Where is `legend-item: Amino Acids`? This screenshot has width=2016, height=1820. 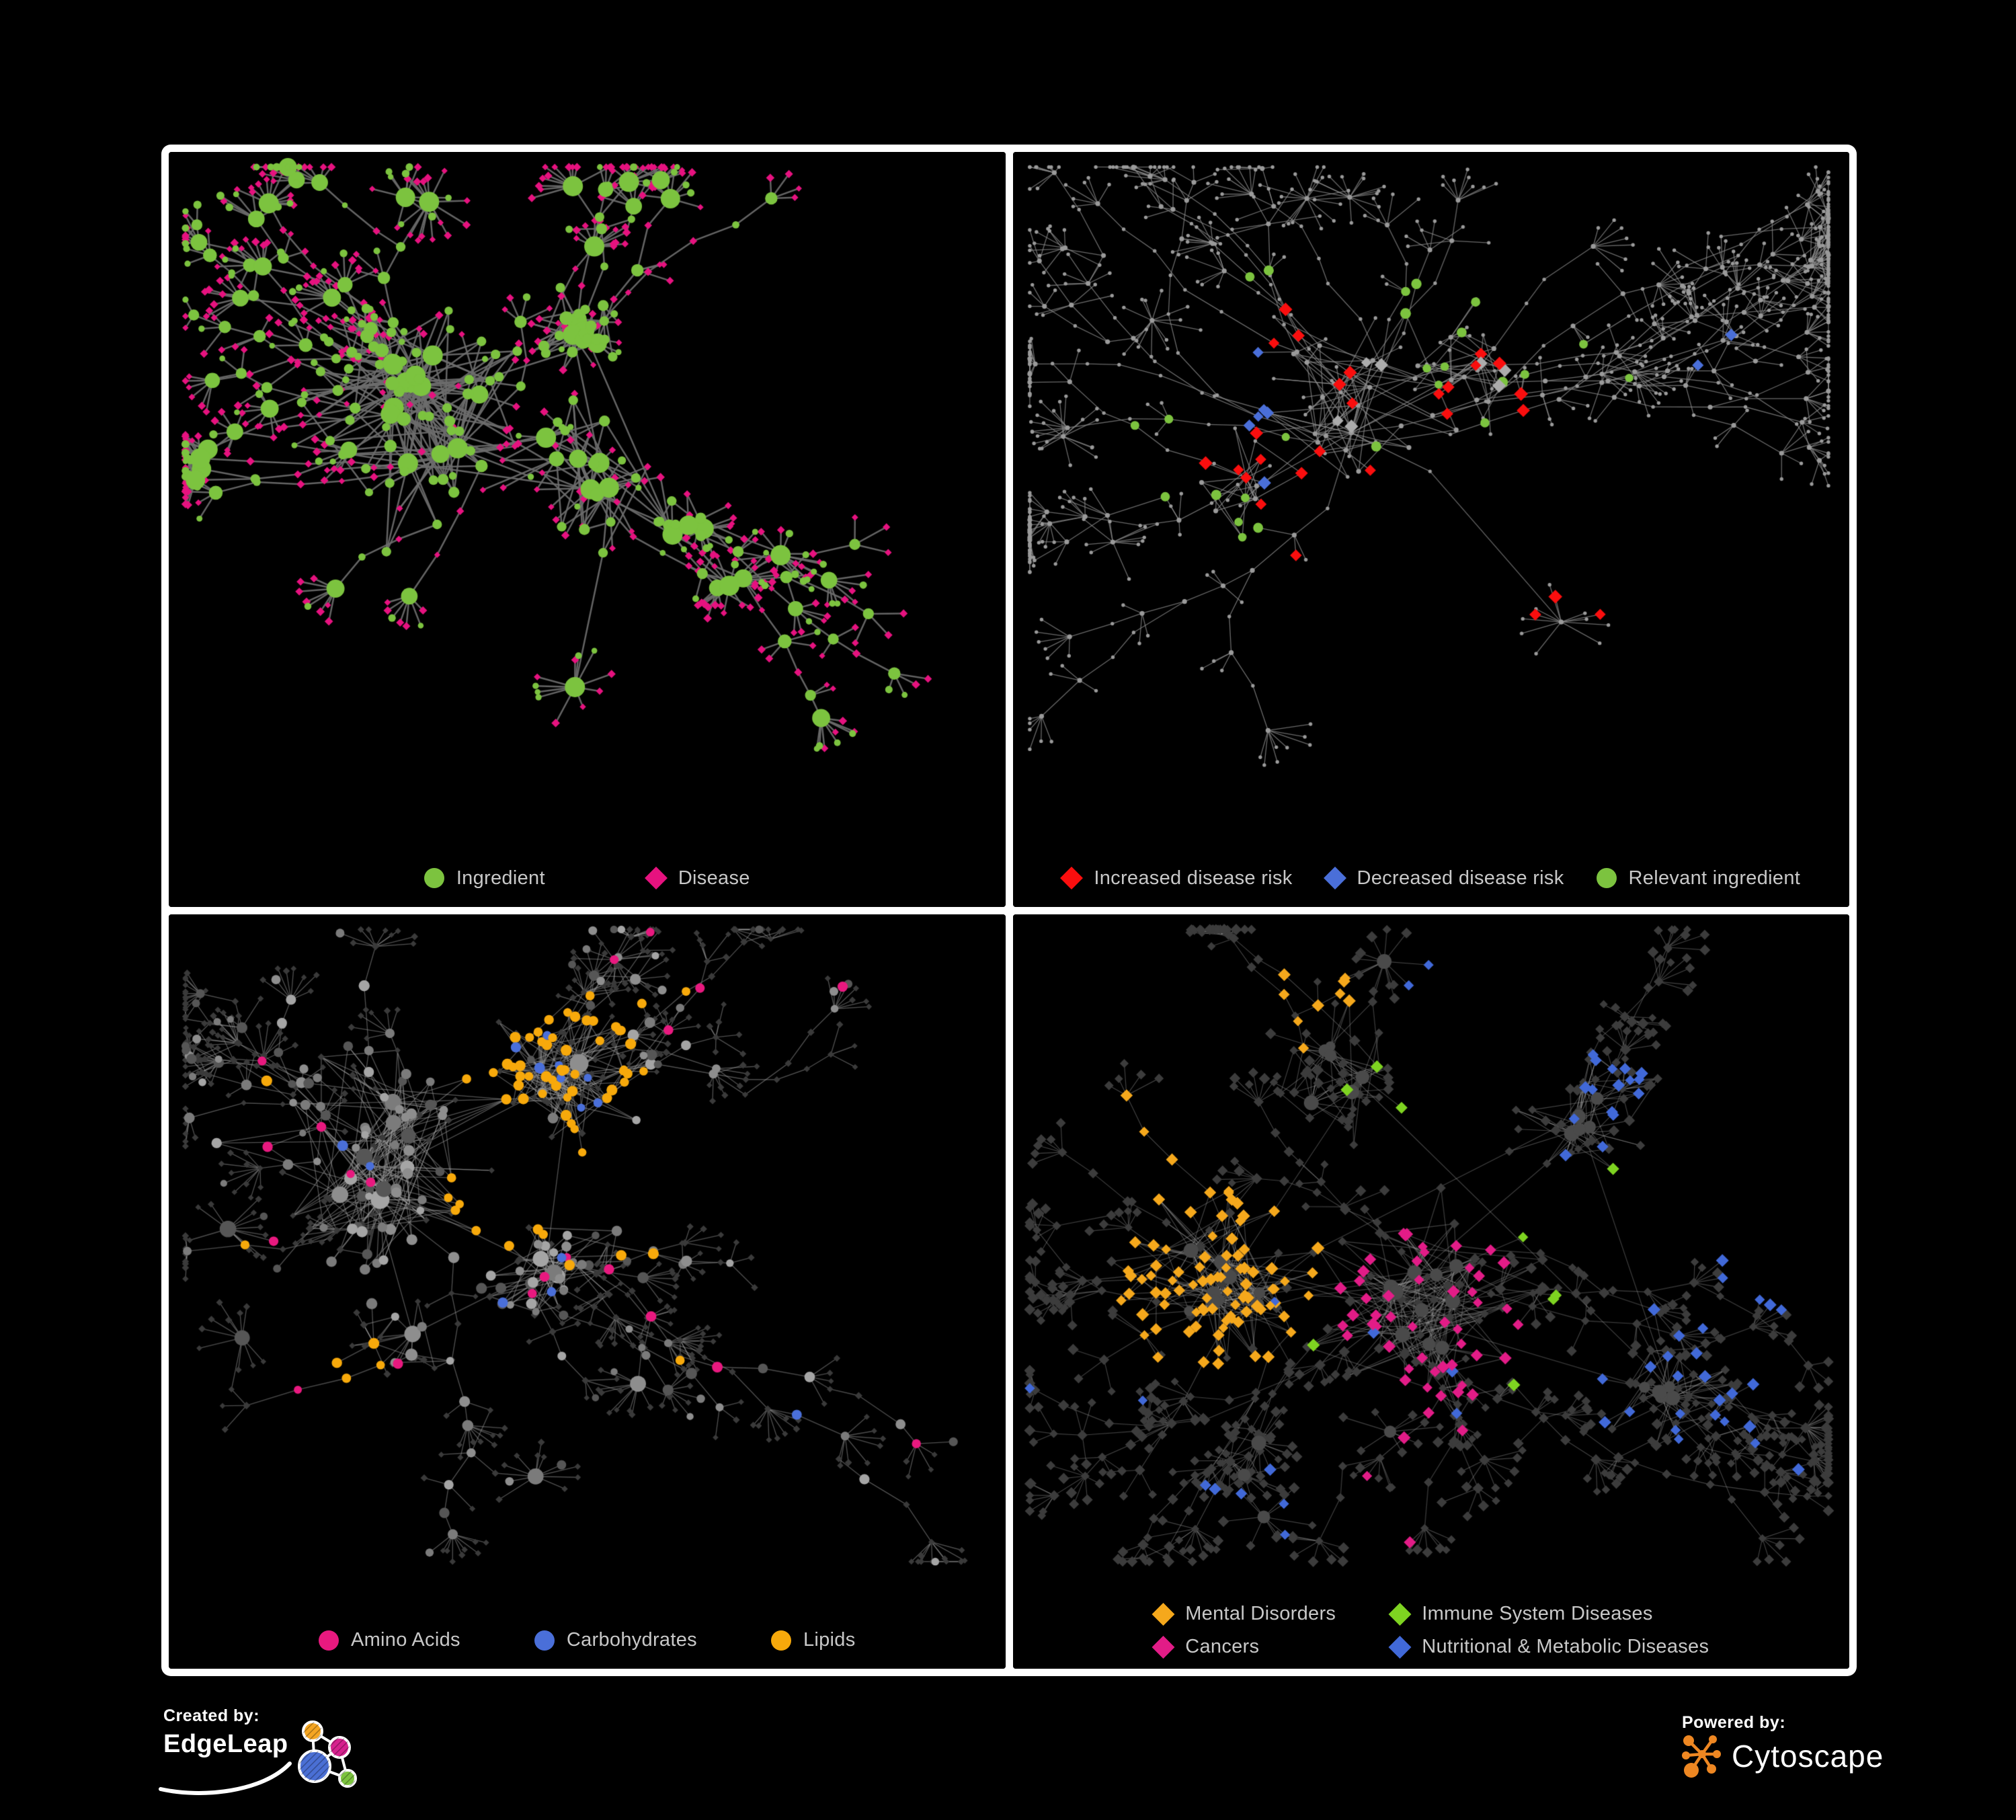 legend-item: Amino Acids is located at coordinates (389, 1640).